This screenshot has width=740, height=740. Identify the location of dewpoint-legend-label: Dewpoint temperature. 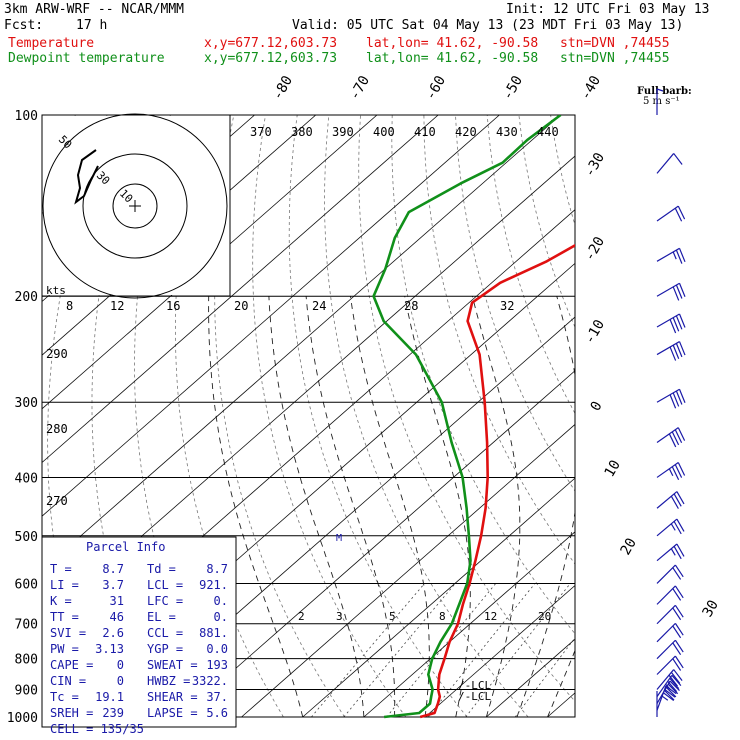
(86, 58).